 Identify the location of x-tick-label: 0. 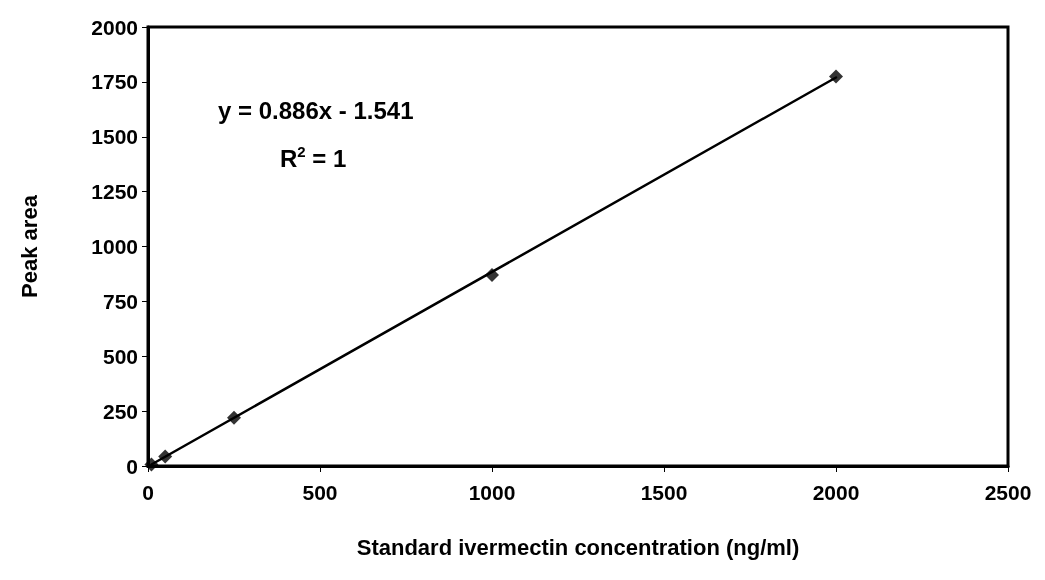
(148, 492).